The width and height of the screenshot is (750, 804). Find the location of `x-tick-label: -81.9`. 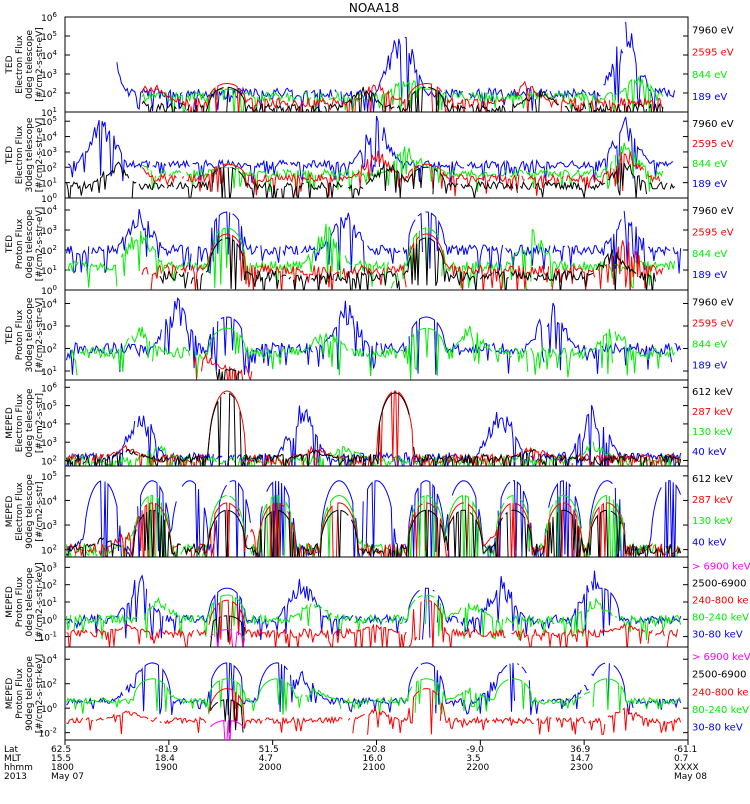

x-tick-label: -81.9 is located at coordinates (167, 750).